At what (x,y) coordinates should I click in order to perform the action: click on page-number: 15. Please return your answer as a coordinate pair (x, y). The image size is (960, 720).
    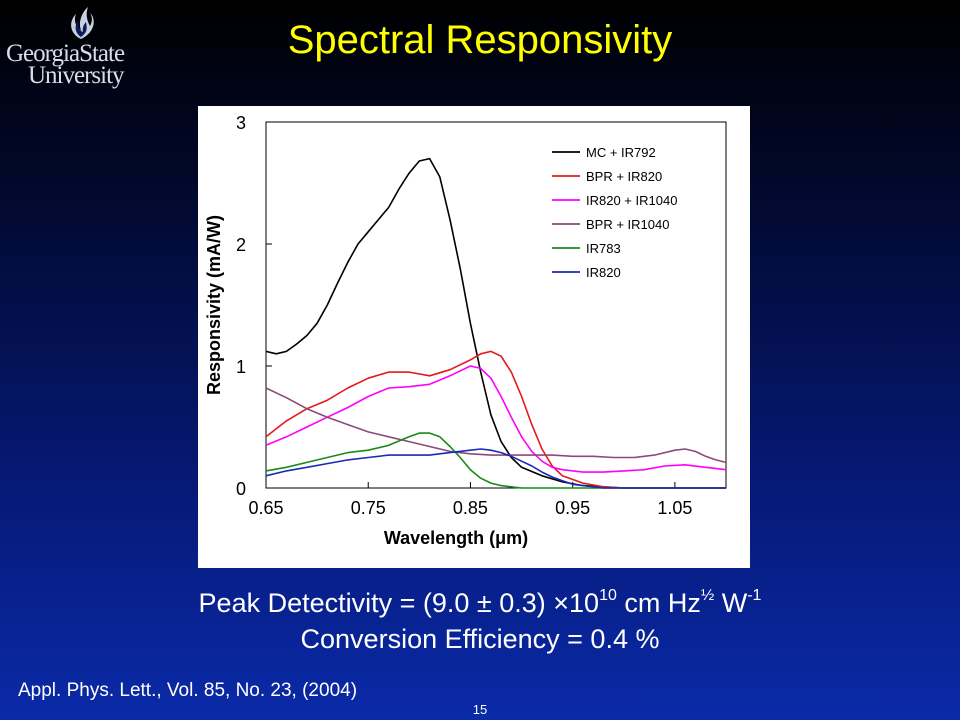
    Looking at the image, I should click on (480, 709).